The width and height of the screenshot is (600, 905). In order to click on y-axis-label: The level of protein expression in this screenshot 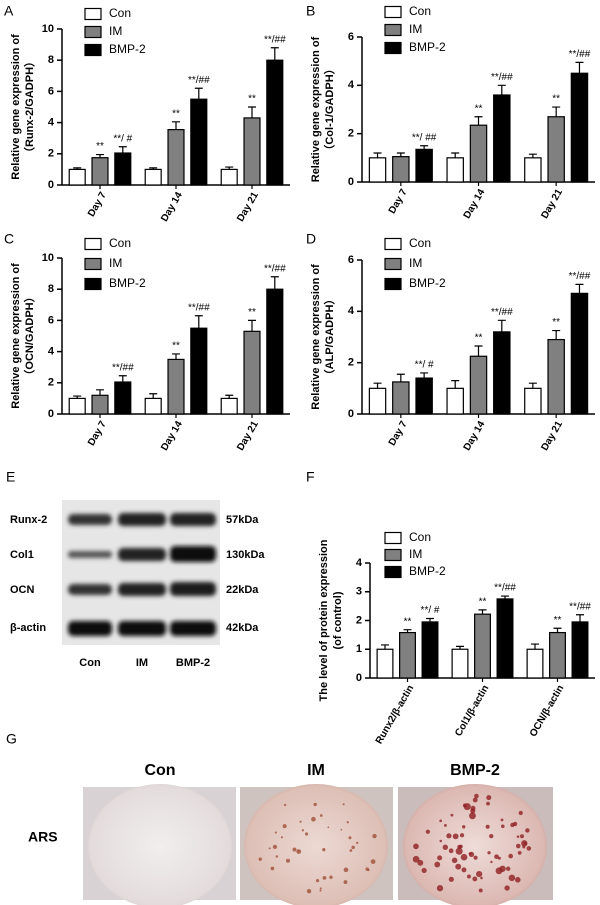, I will do `click(324, 620)`.